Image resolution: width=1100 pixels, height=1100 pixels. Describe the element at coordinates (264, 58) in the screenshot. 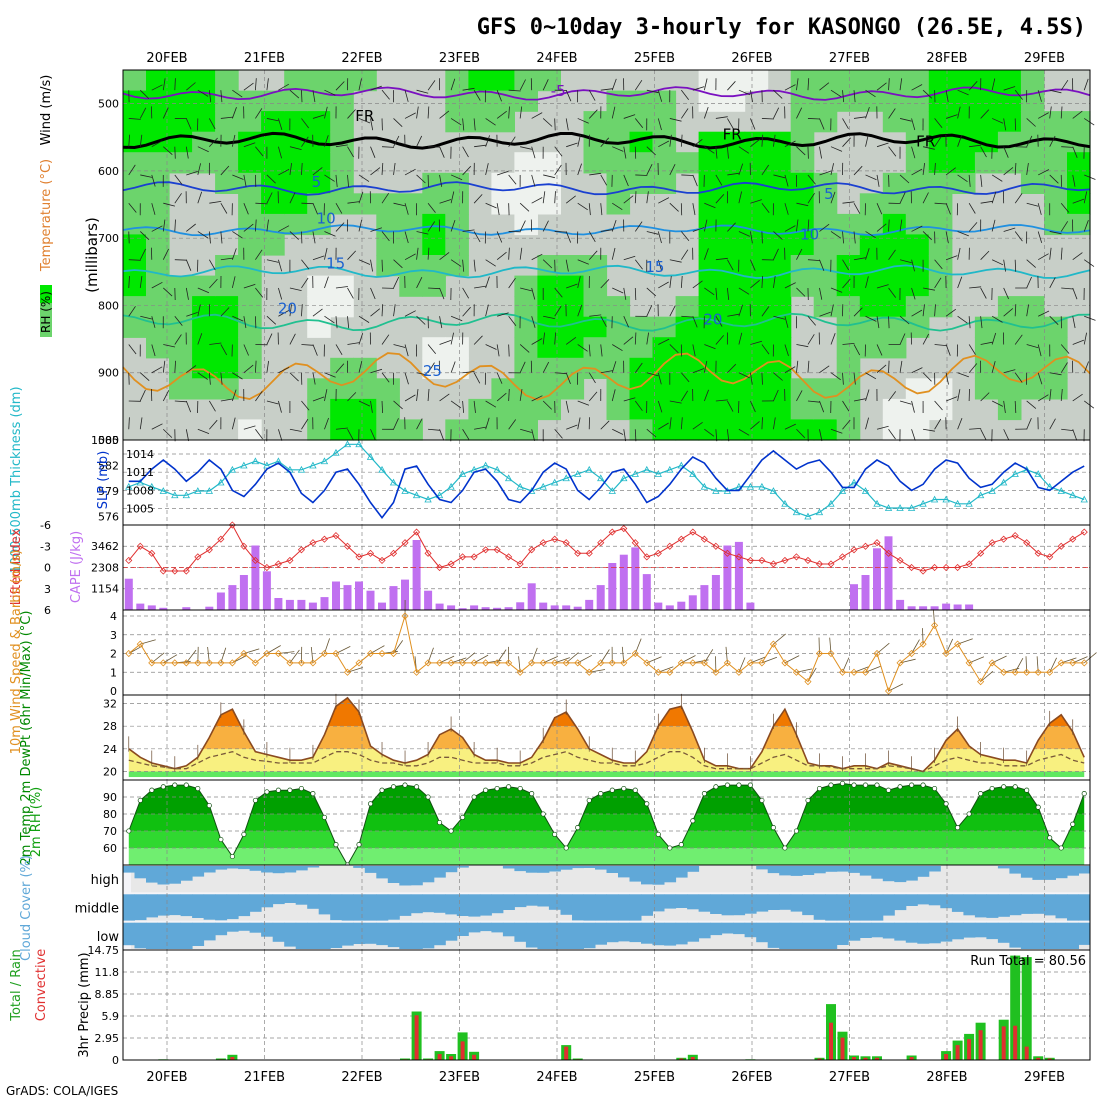

I see `date-label: 21FEB` at that location.